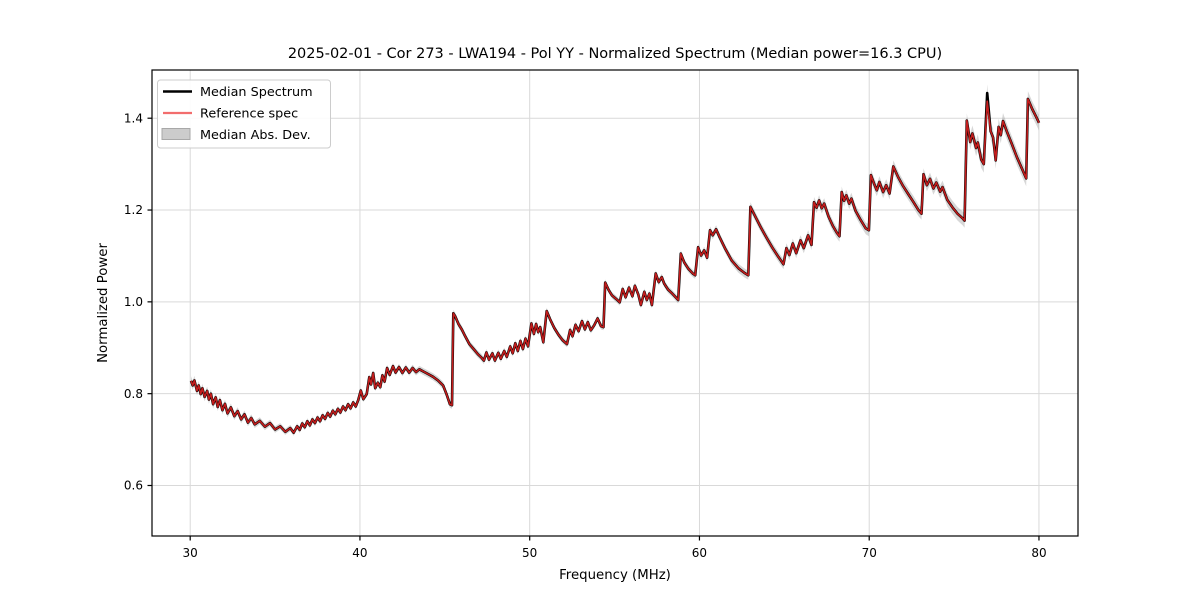 This screenshot has width=1200, height=604. Describe the element at coordinates (699, 553) in the screenshot. I see `x-tick-label: 60` at that location.